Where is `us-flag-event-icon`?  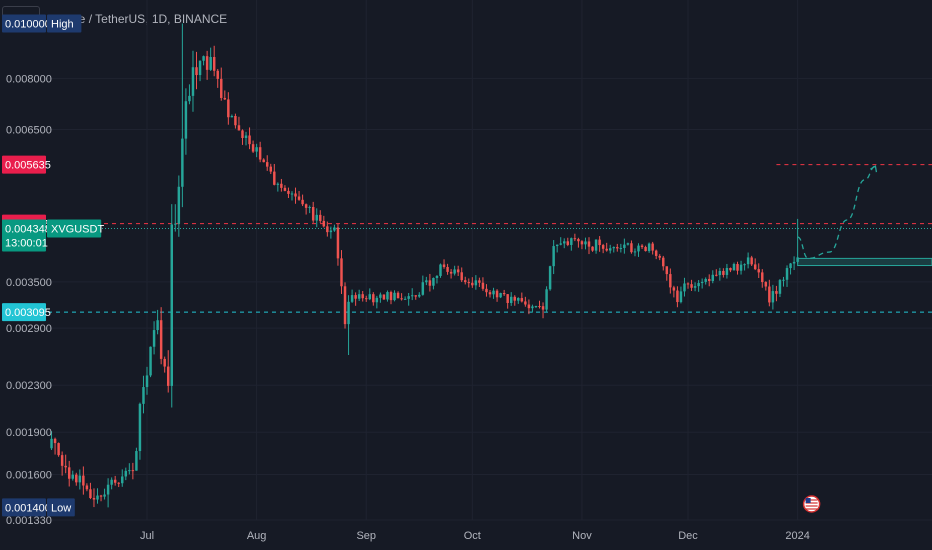
us-flag-event-icon is located at coordinates (811, 504).